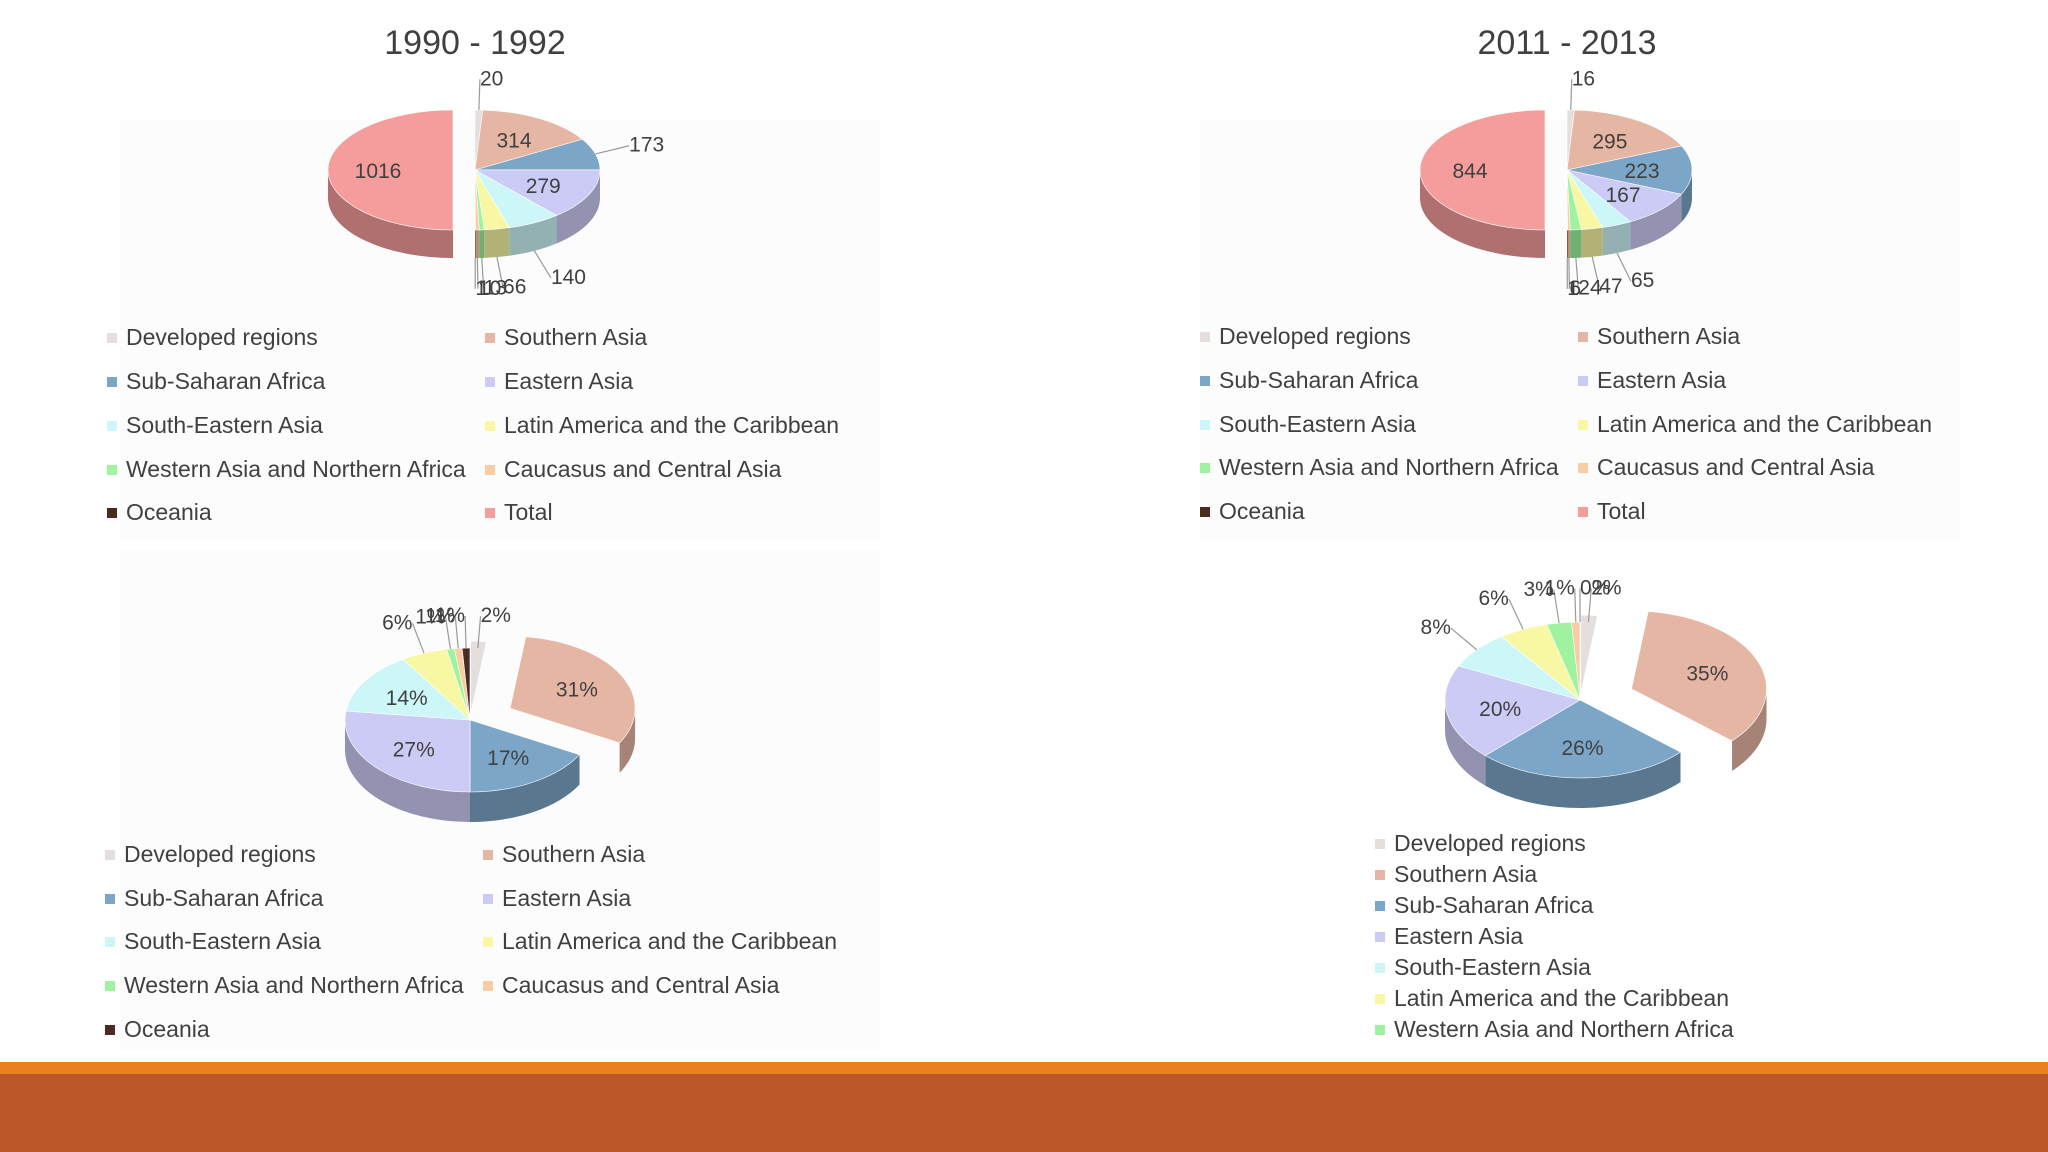 This screenshot has height=1152, width=2048. Describe the element at coordinates (568, 277) in the screenshot. I see `data-label-southeastern: 140` at that location.